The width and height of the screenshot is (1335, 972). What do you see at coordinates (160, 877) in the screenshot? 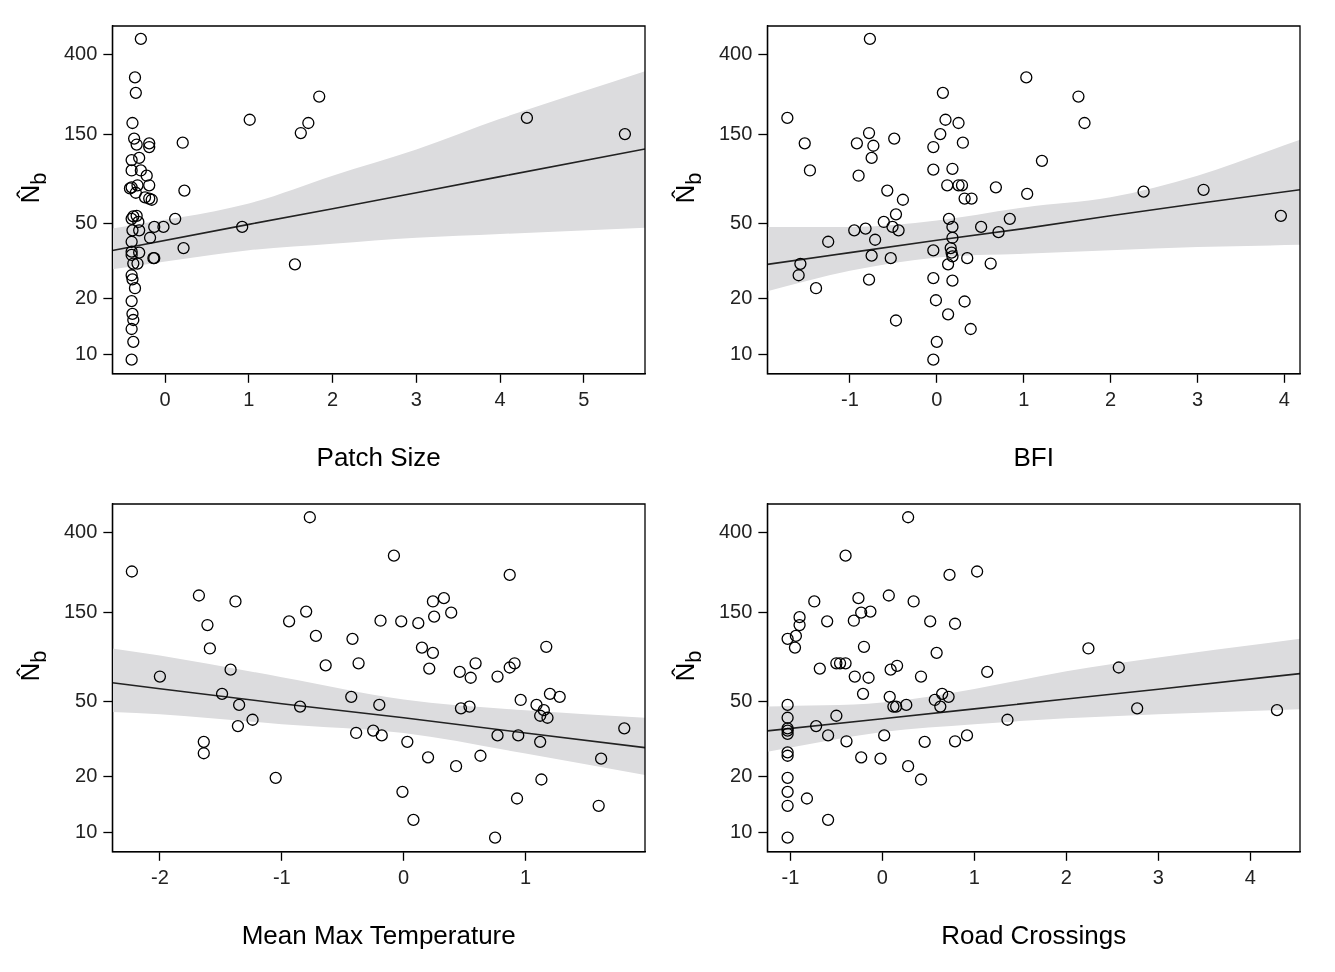
I see `x-tick-label: -2` at bounding box center [160, 877].